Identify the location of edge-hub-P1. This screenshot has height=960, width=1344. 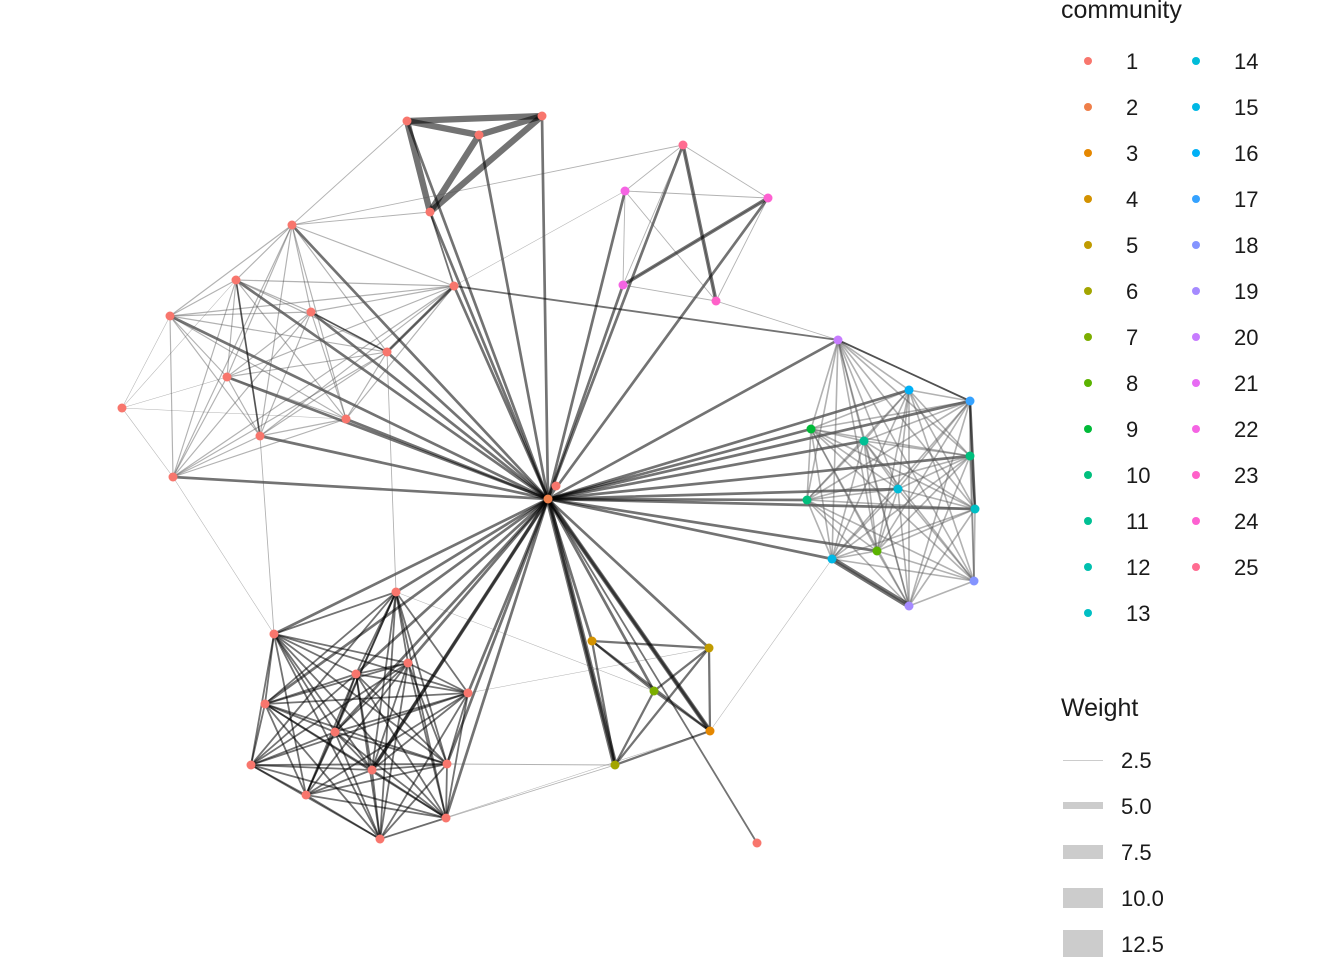
(615, 322).